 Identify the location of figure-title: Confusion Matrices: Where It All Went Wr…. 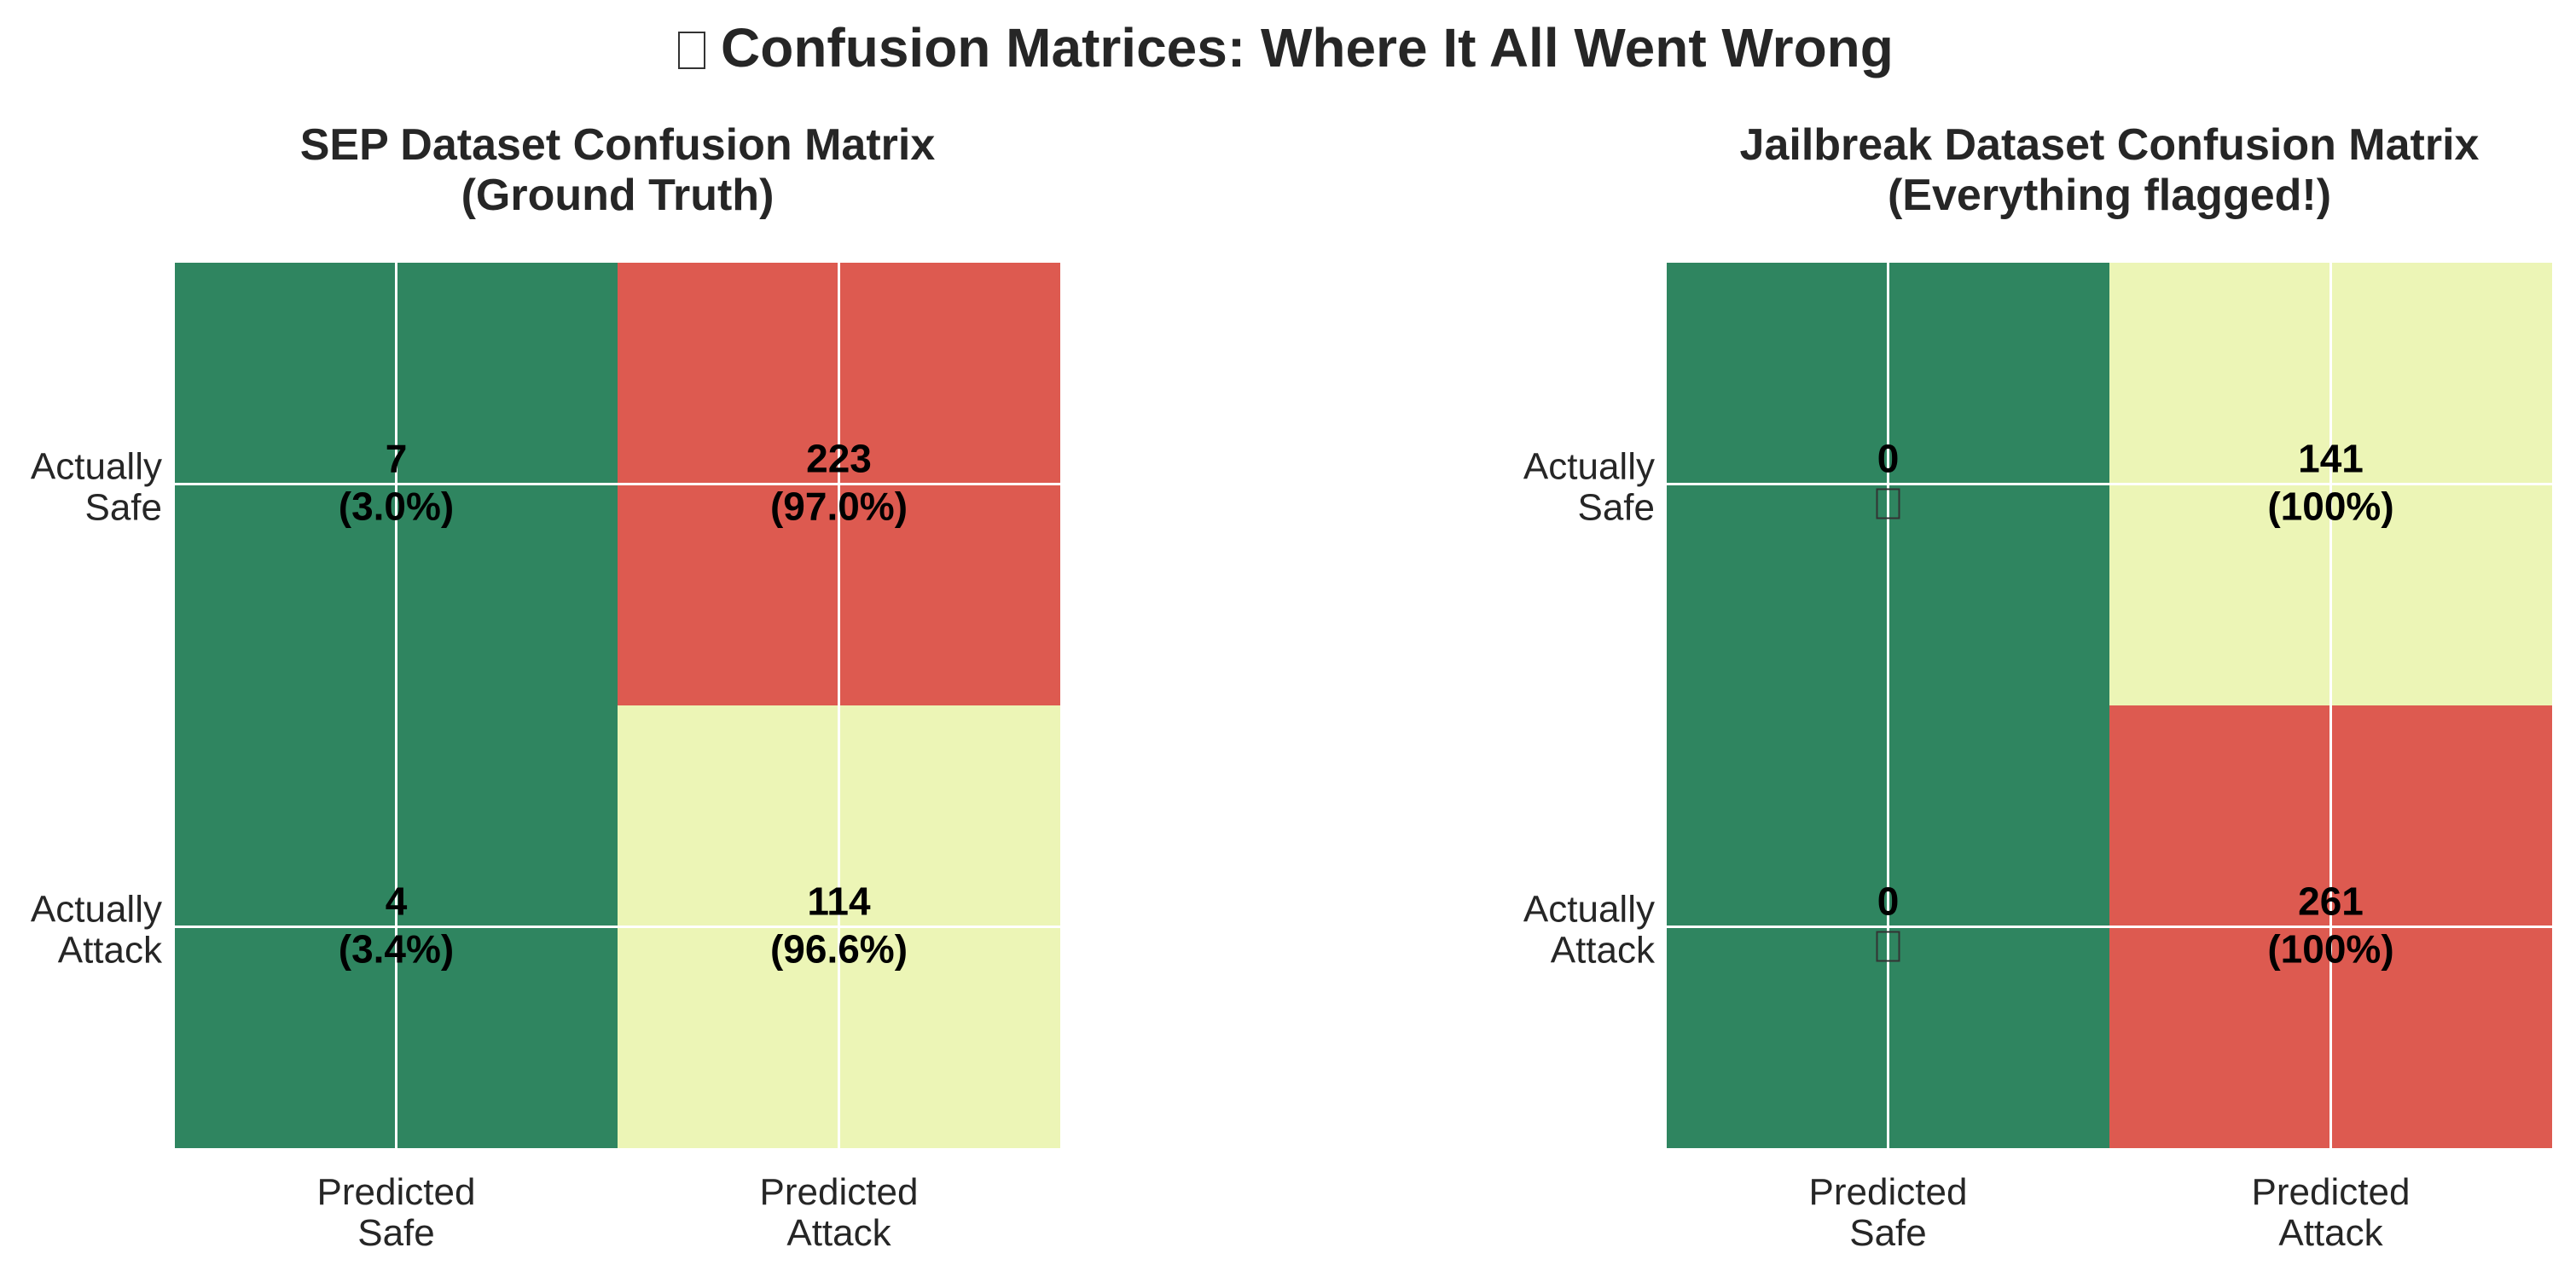
(1286, 47).